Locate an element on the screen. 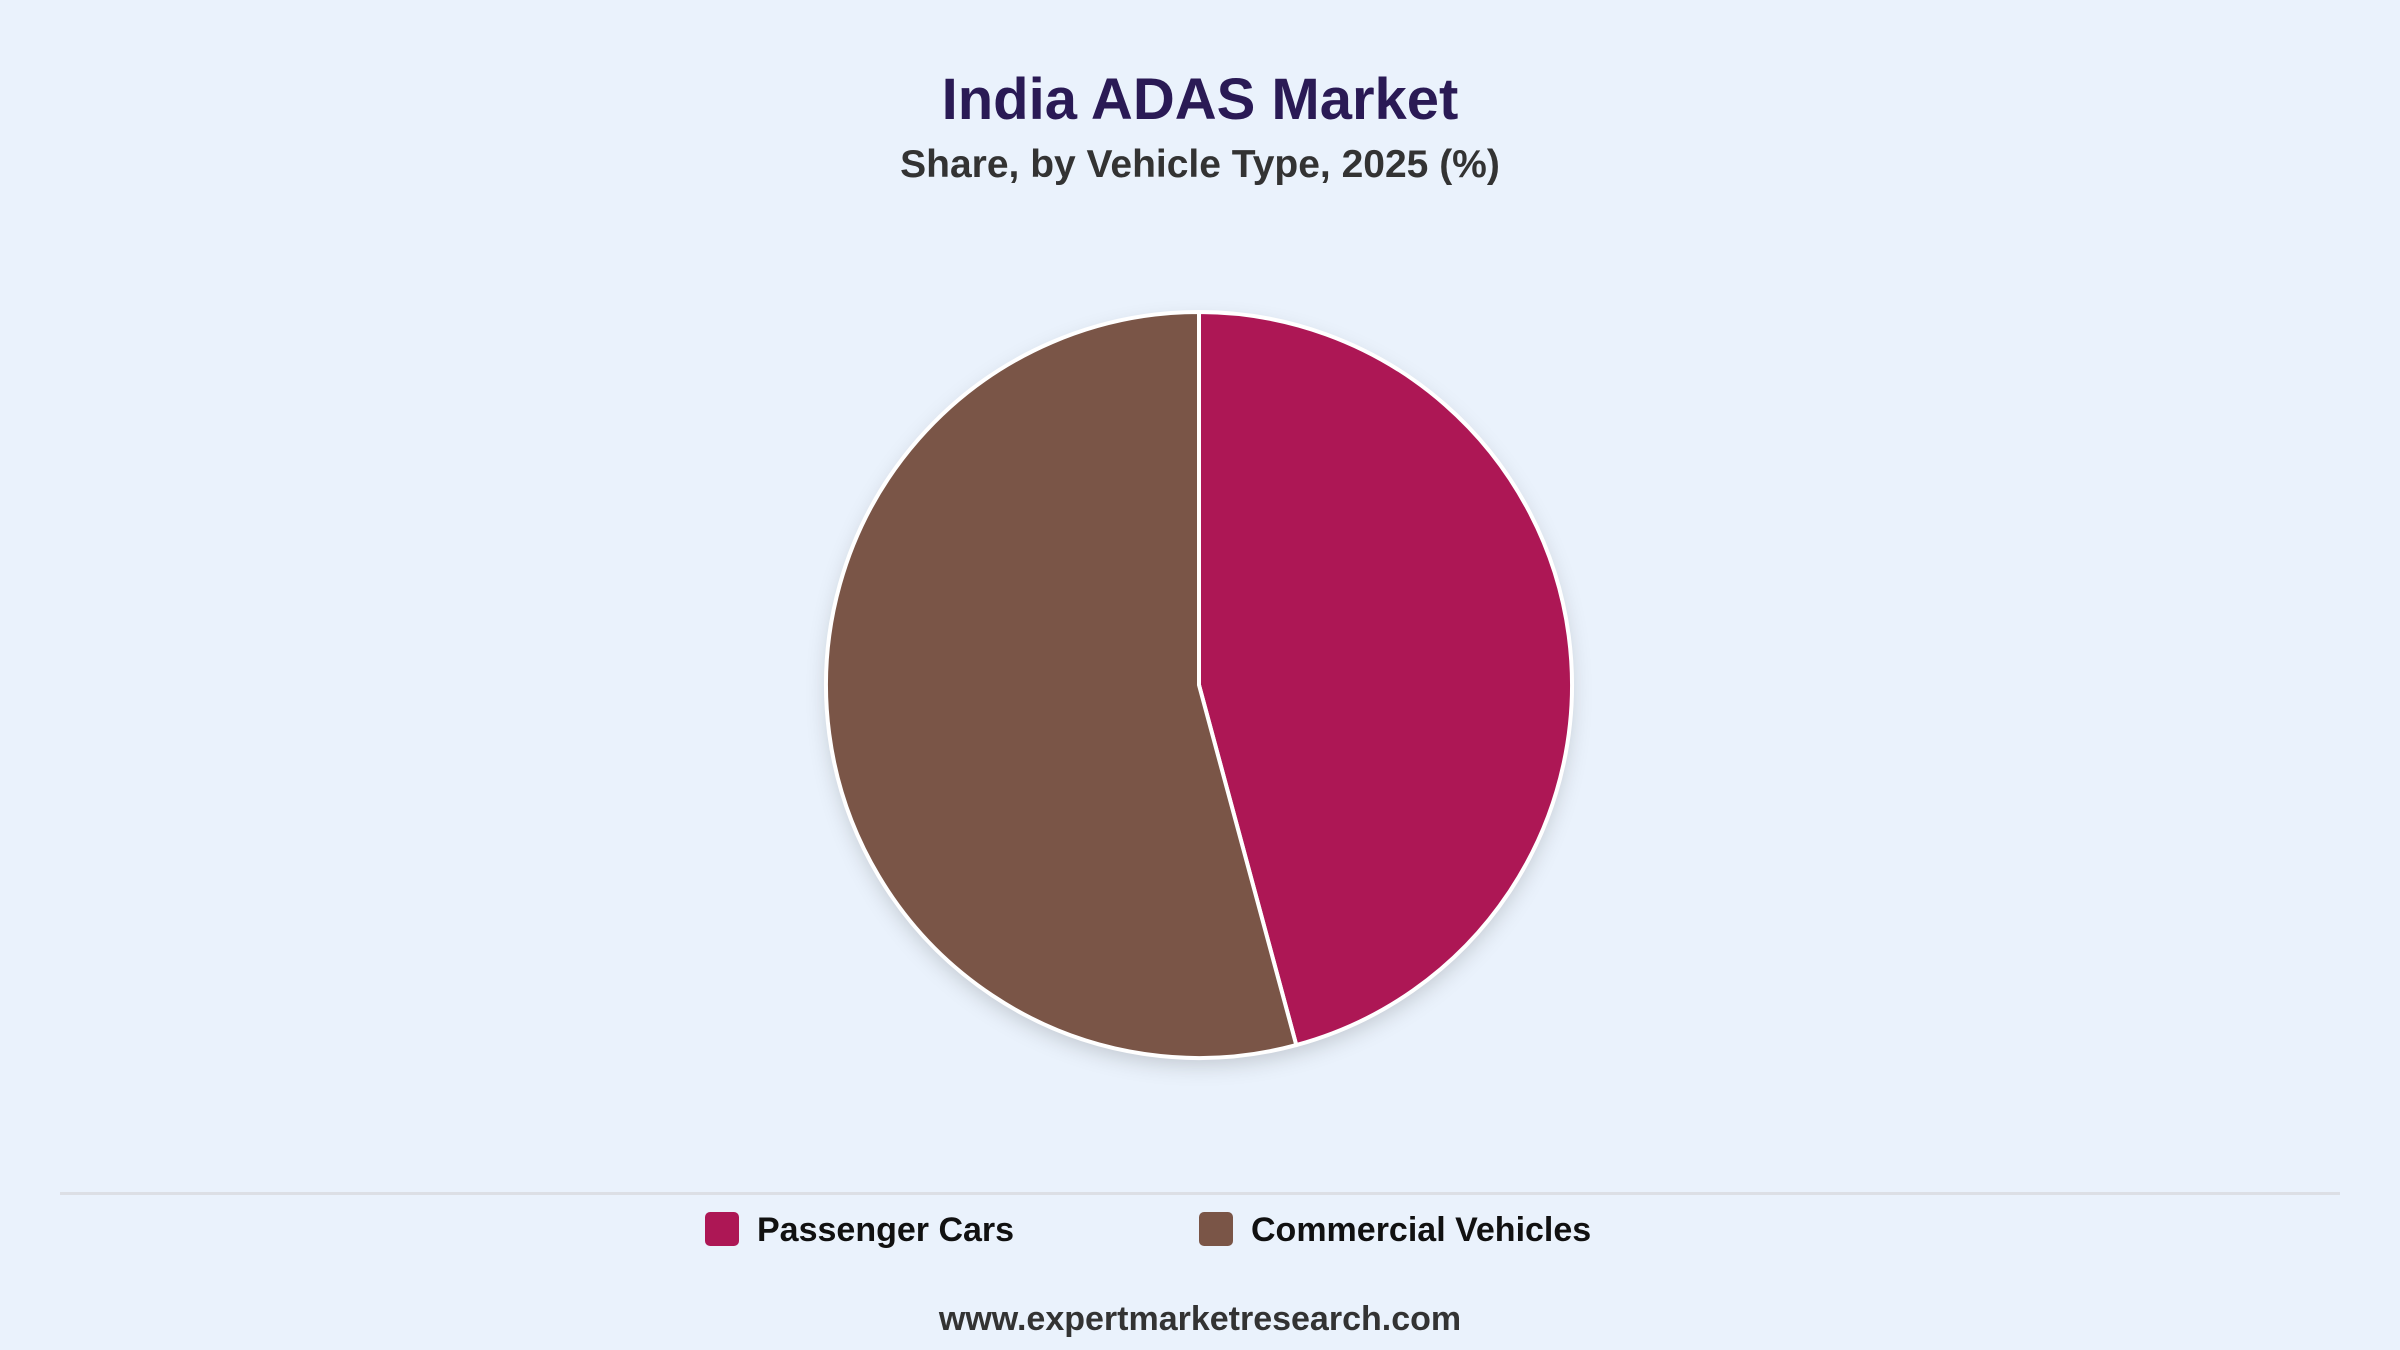  legend-label: Commercial Vehicles is located at coordinates (1421, 1230).